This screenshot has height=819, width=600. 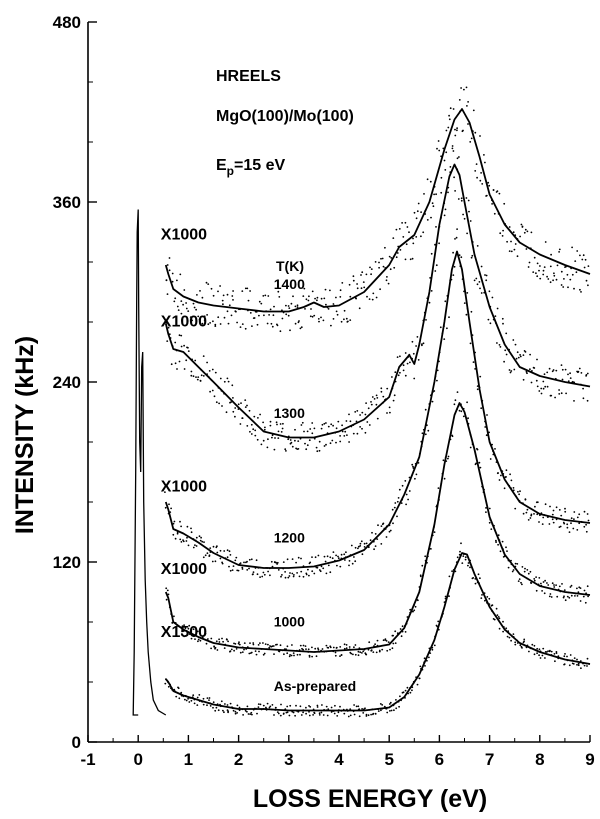 I want to click on curve-name-label: 1300, so click(x=289, y=413).